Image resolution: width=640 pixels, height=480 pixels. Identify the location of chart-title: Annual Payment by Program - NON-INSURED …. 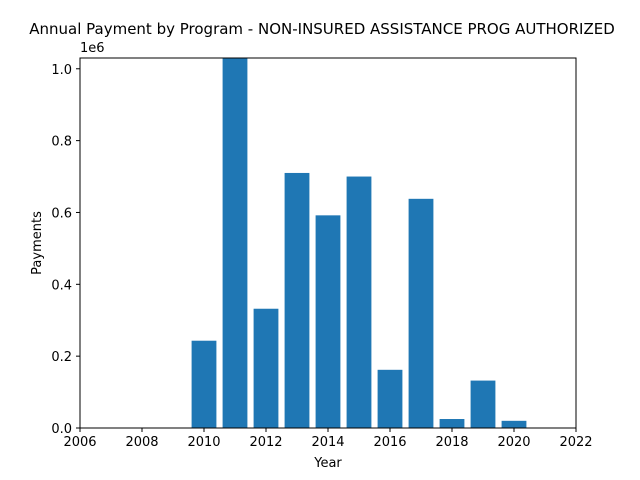
(322, 29).